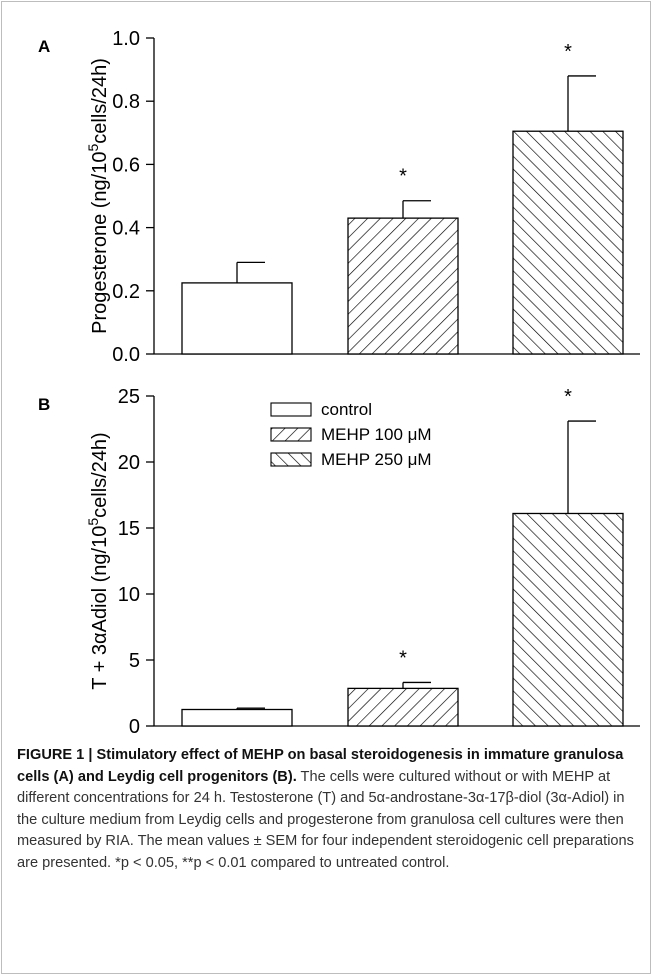  I want to click on y-tick-label: 5, so click(134, 661).